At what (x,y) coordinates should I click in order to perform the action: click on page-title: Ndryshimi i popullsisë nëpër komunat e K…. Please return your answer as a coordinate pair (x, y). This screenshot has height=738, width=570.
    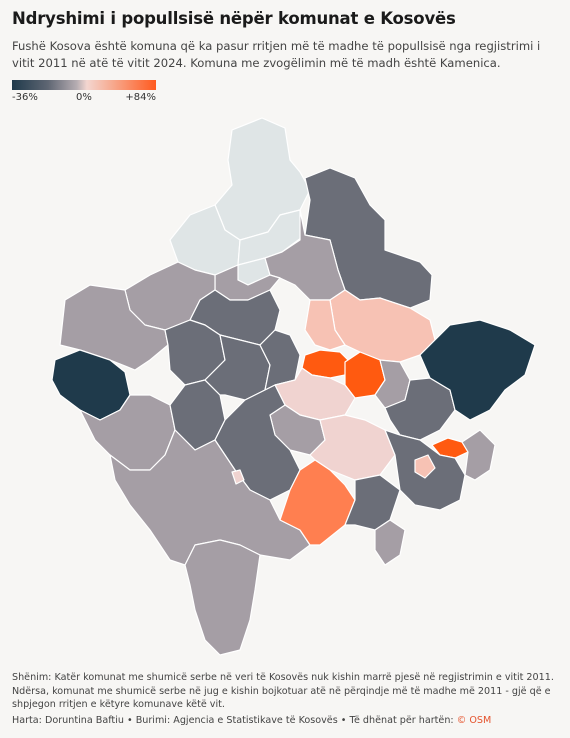
    Looking at the image, I should click on (234, 18).